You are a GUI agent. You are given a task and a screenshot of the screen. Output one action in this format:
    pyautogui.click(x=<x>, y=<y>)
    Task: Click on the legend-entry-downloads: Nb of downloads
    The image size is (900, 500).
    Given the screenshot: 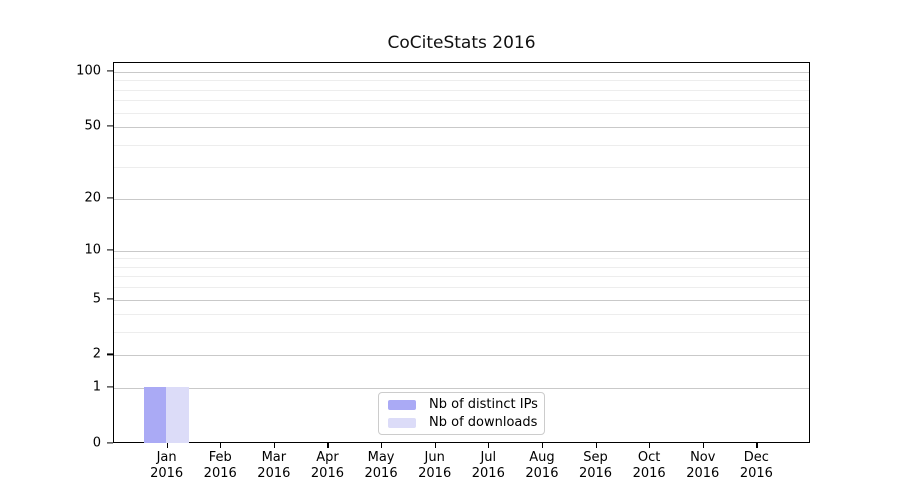 What is the action you would take?
    pyautogui.click(x=463, y=422)
    